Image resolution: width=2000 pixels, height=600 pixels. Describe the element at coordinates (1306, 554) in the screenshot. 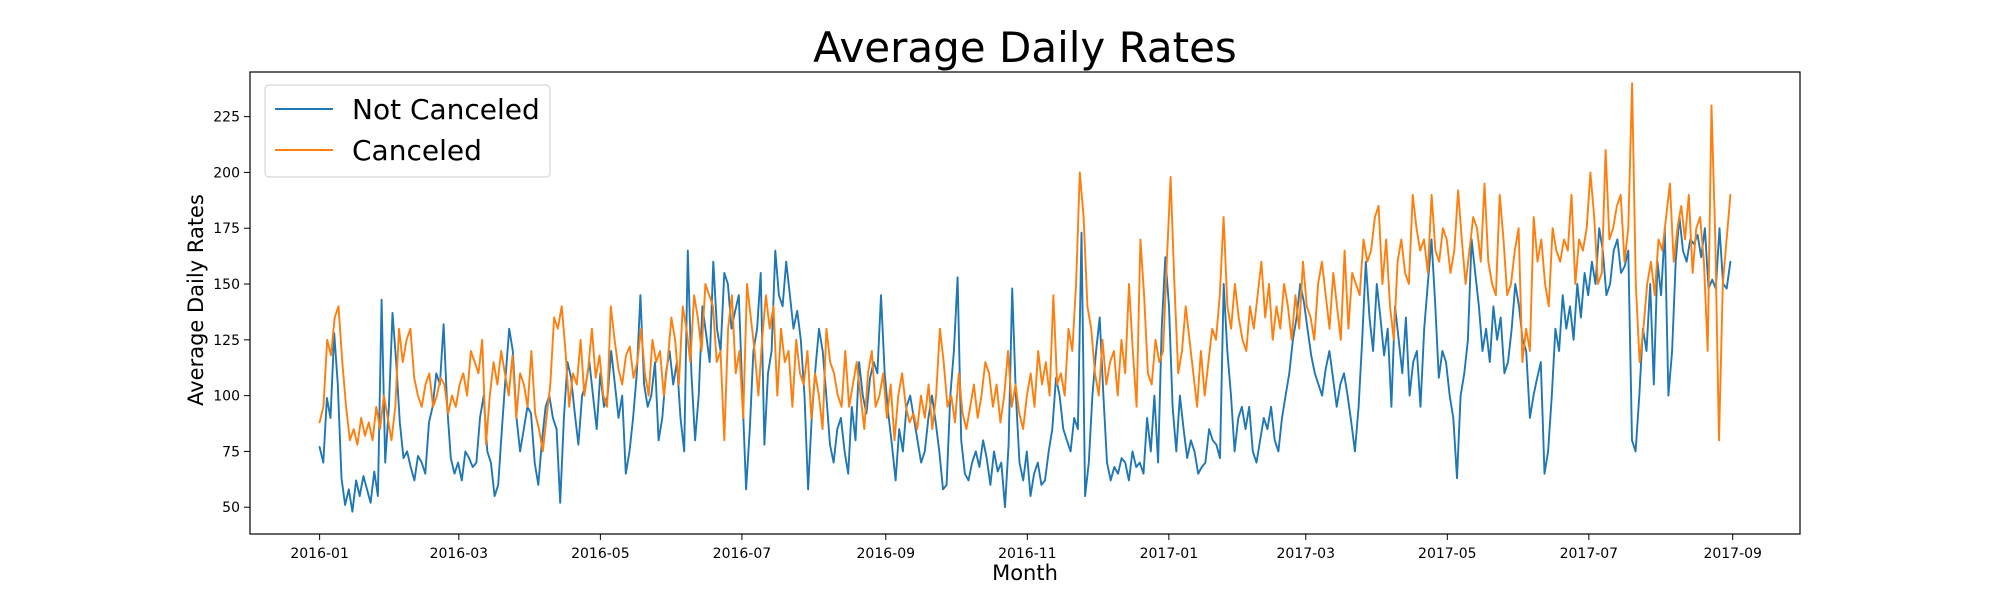

I see `x-tick-label: 2017-03` at that location.